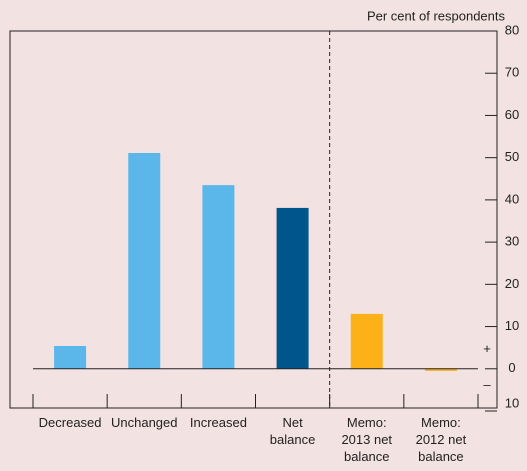  I want to click on y-tick-label: 80, so click(512, 29).